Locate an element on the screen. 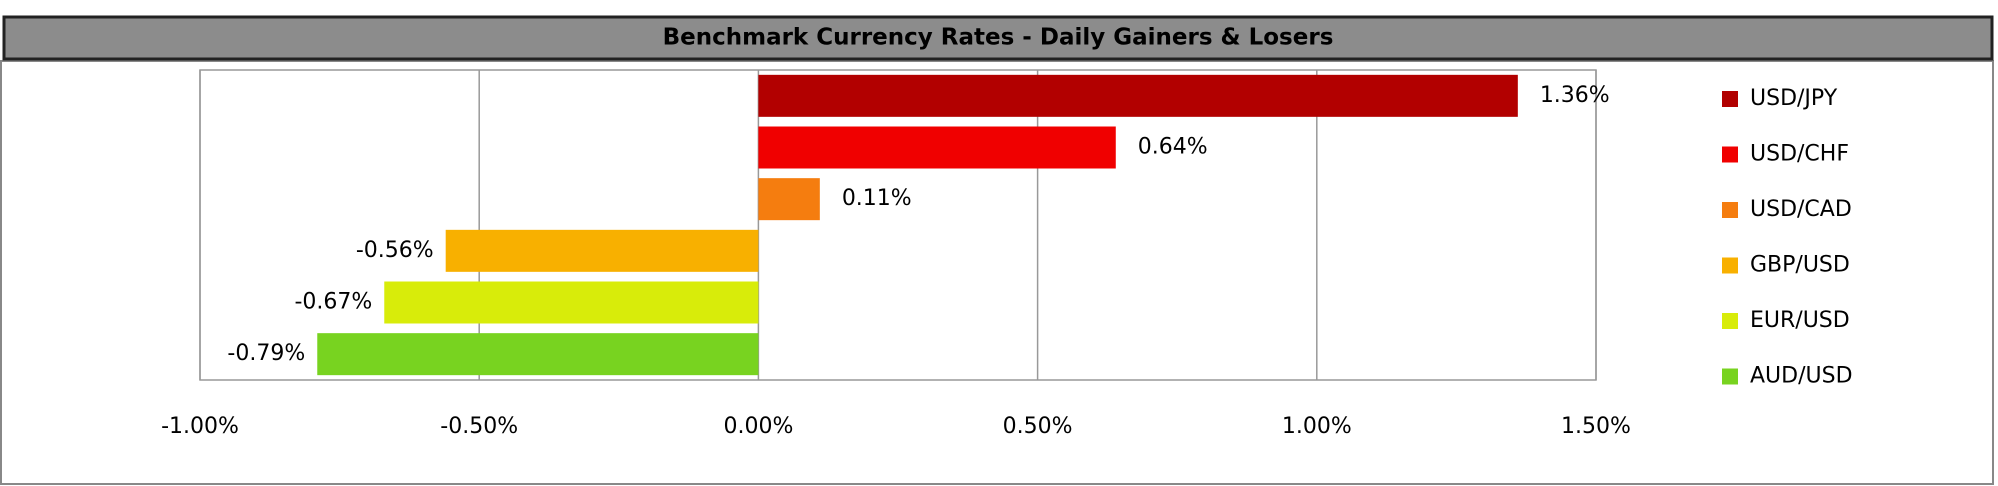 The image size is (1998, 486). x-tick-label: -0.50% is located at coordinates (479, 426).